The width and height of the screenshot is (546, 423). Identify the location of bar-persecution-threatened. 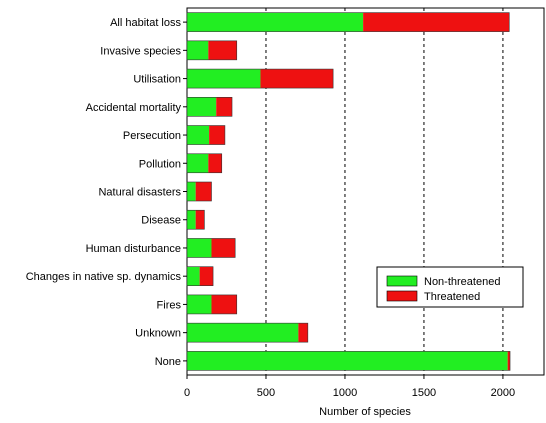
(217, 135).